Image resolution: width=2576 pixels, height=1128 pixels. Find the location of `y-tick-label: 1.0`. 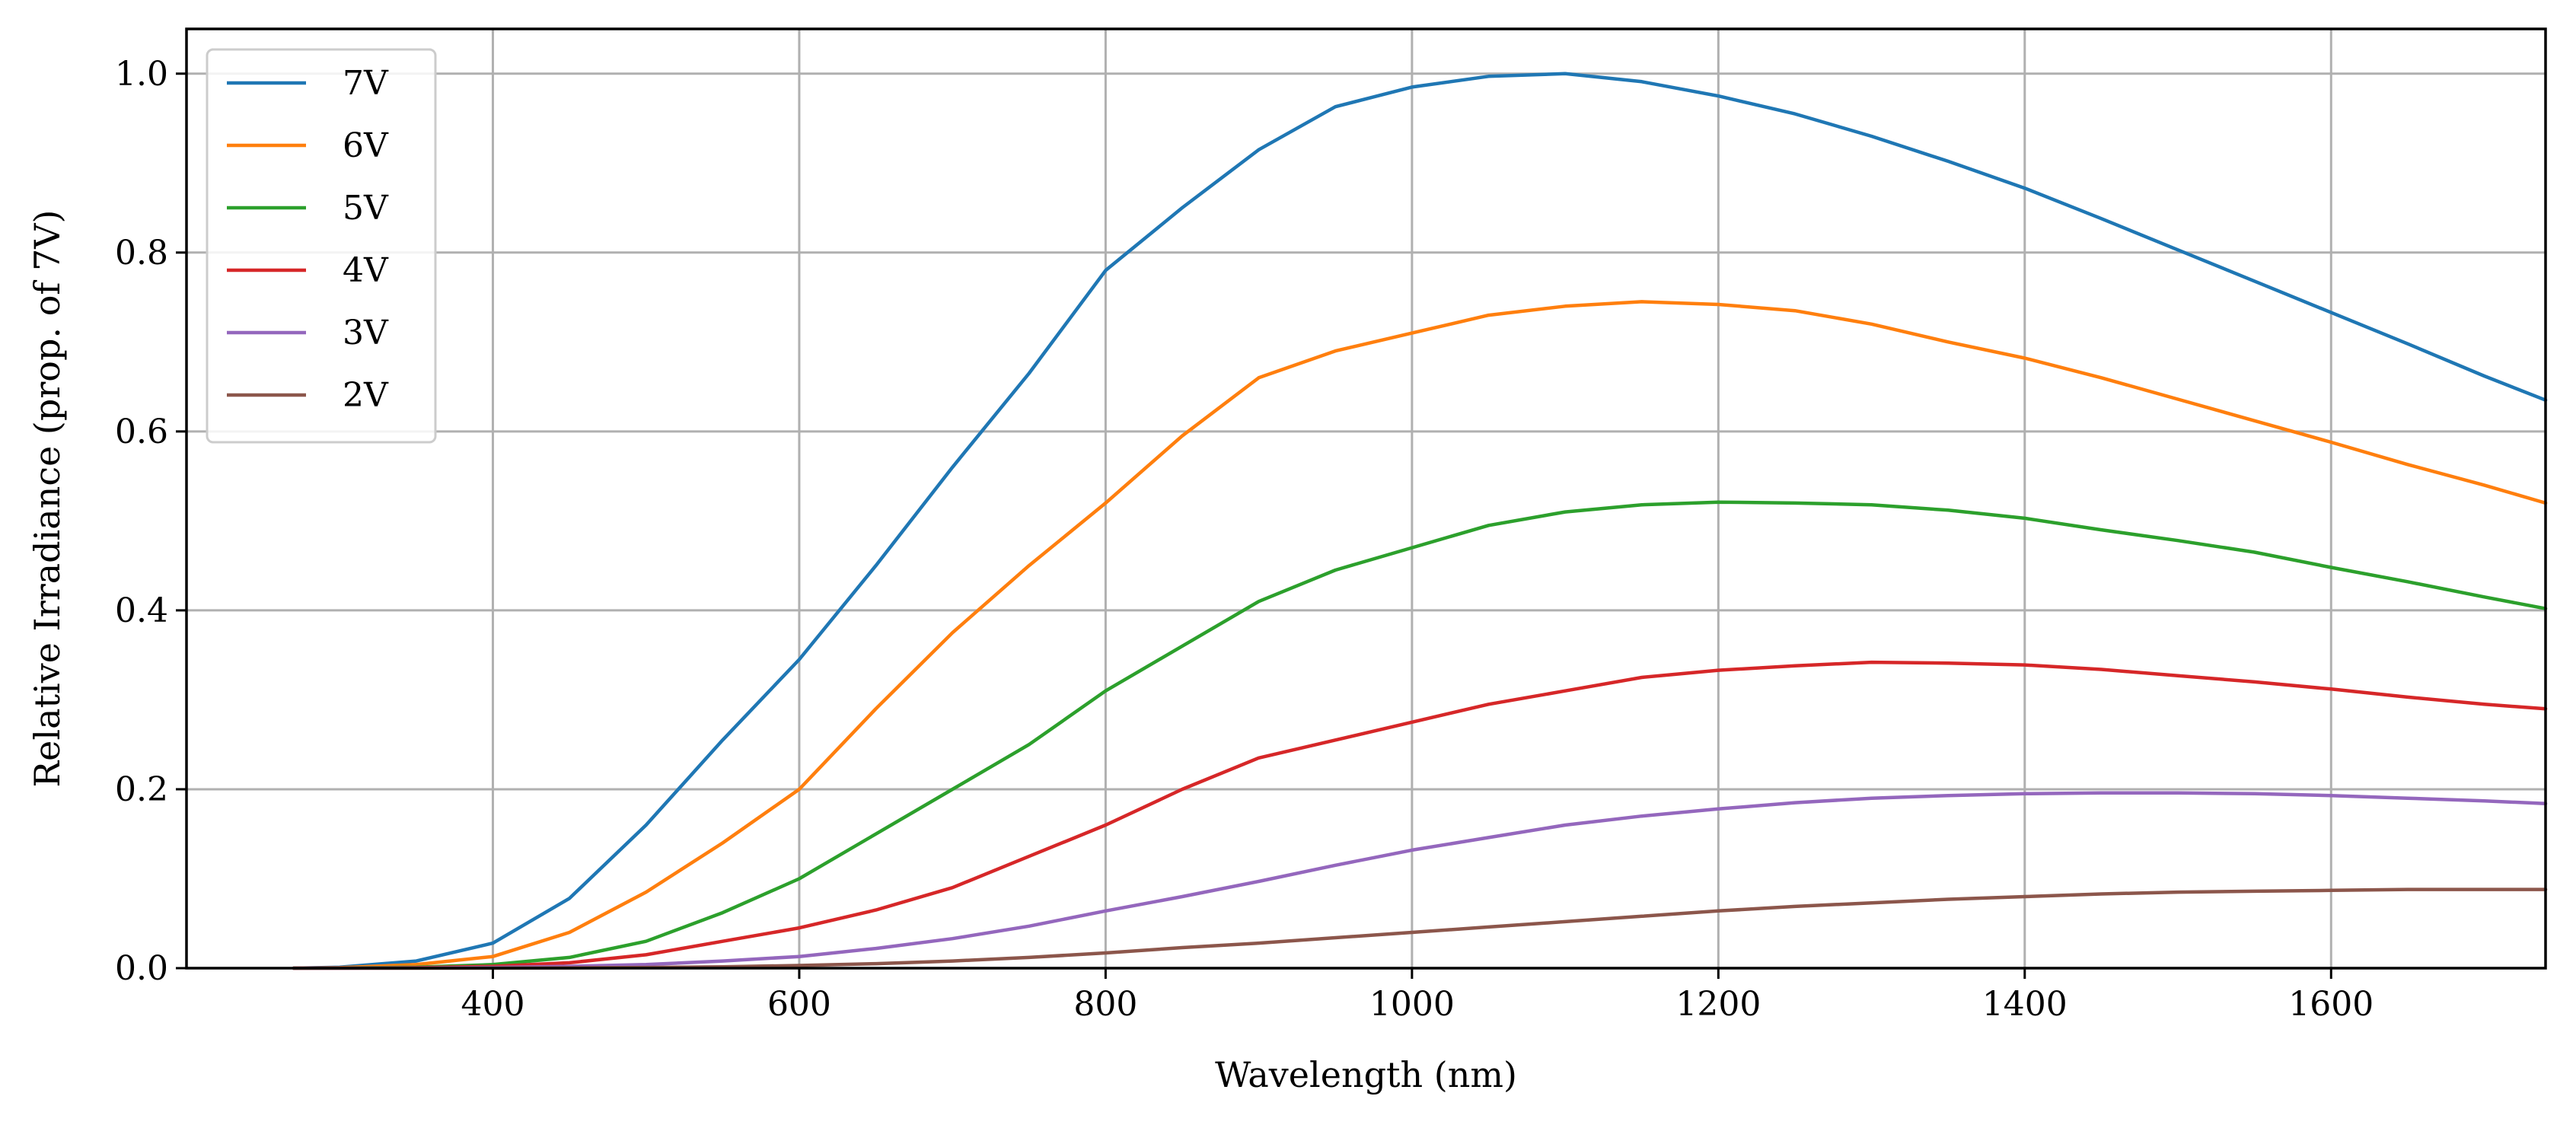

y-tick-label: 1.0 is located at coordinates (141, 74).